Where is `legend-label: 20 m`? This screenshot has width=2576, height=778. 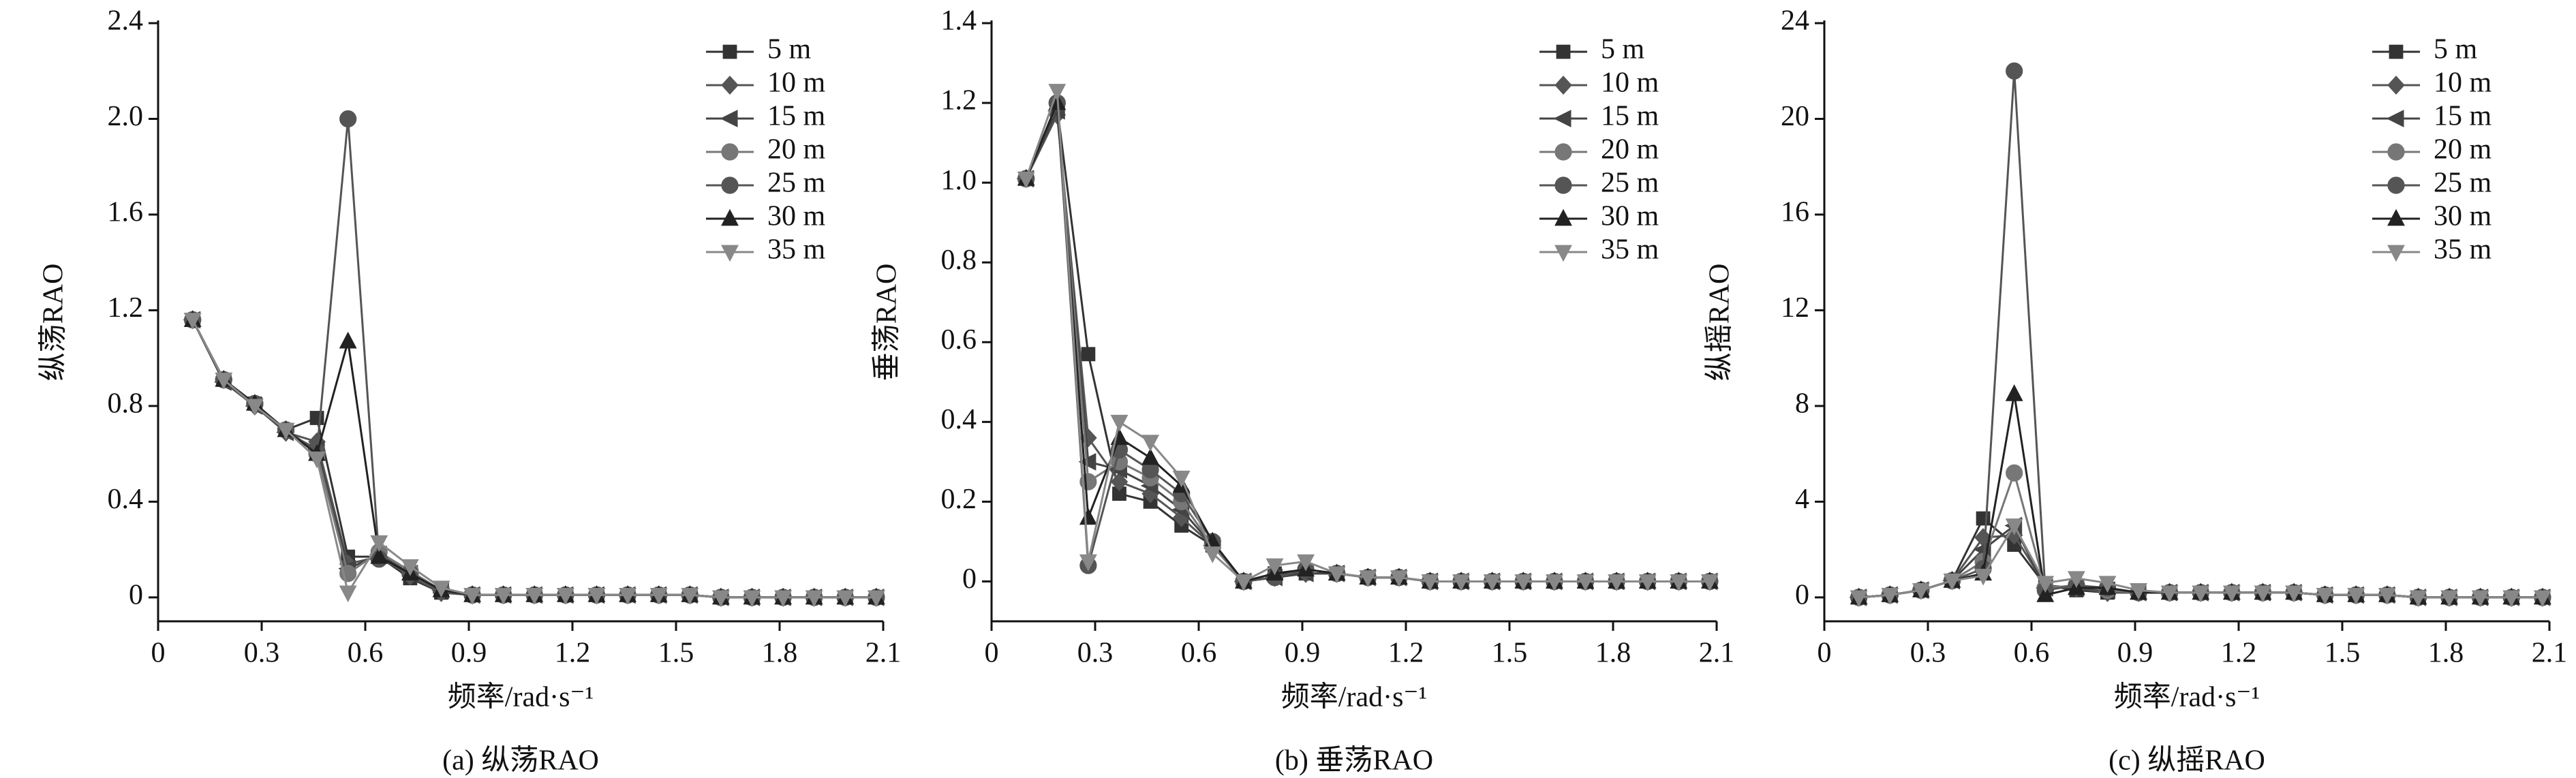 legend-label: 20 m is located at coordinates (2463, 150).